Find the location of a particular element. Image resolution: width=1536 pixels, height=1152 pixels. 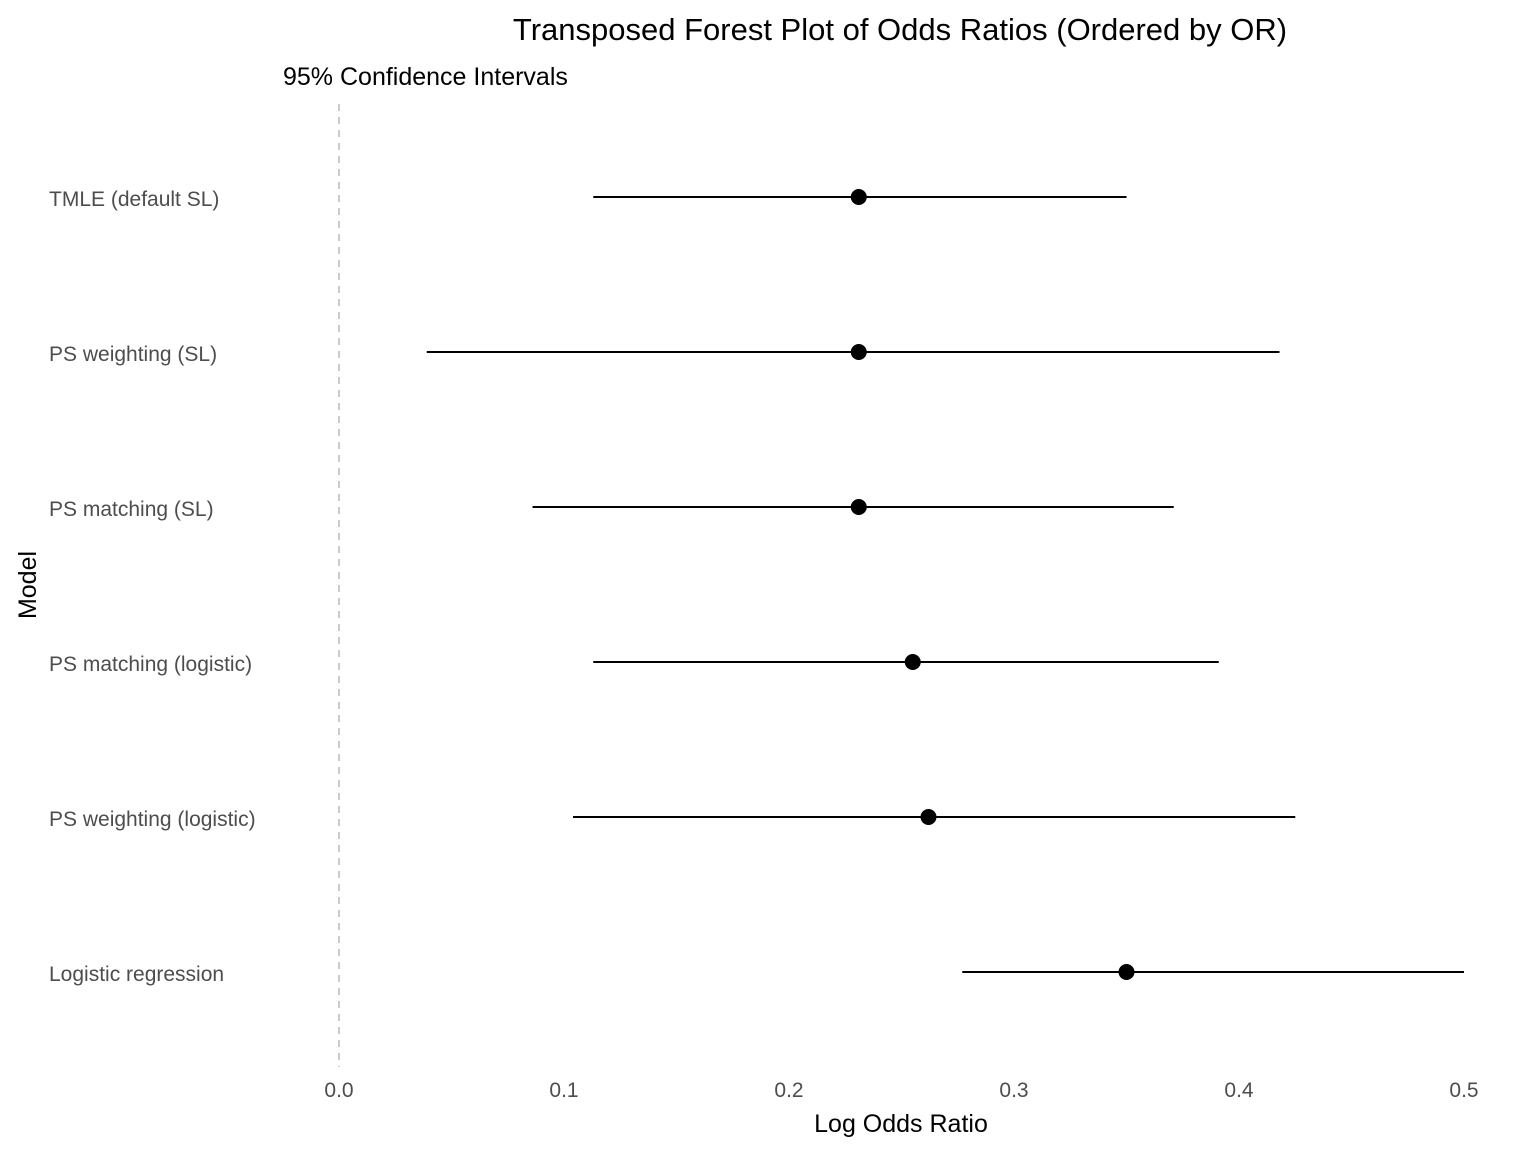

y-tick-label: PS weighting (SL) is located at coordinates (133, 354).